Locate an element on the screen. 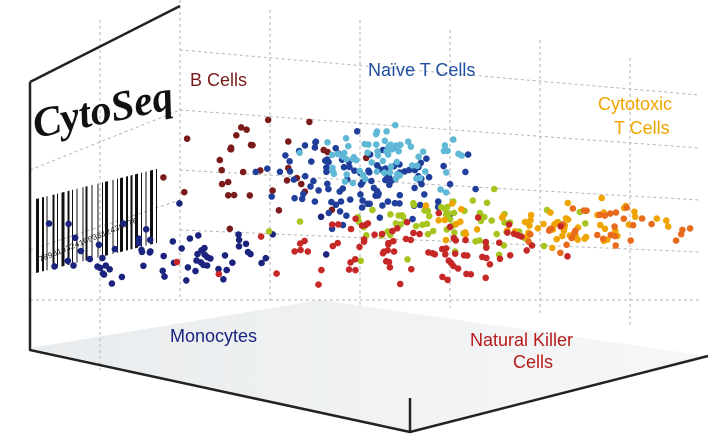 The width and height of the screenshot is (720, 448). label-nk-line2: Cells is located at coordinates (533, 362).